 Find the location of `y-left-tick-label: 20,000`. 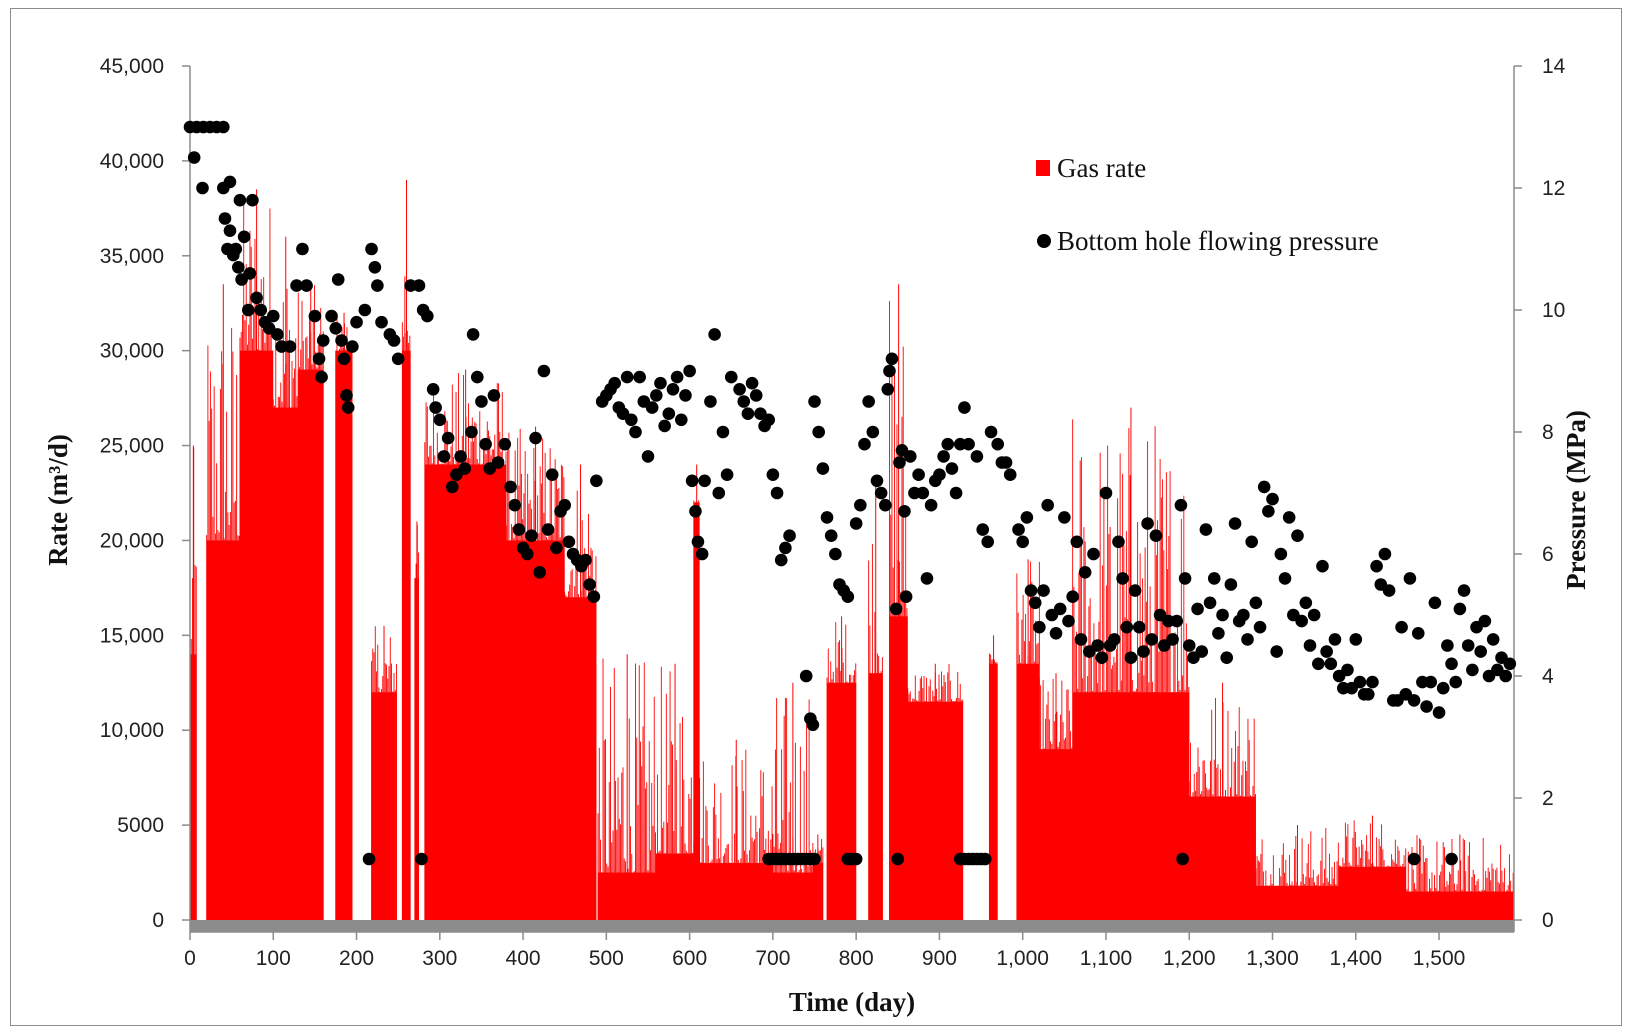

y-left-tick-label: 20,000 is located at coordinates (132, 540).